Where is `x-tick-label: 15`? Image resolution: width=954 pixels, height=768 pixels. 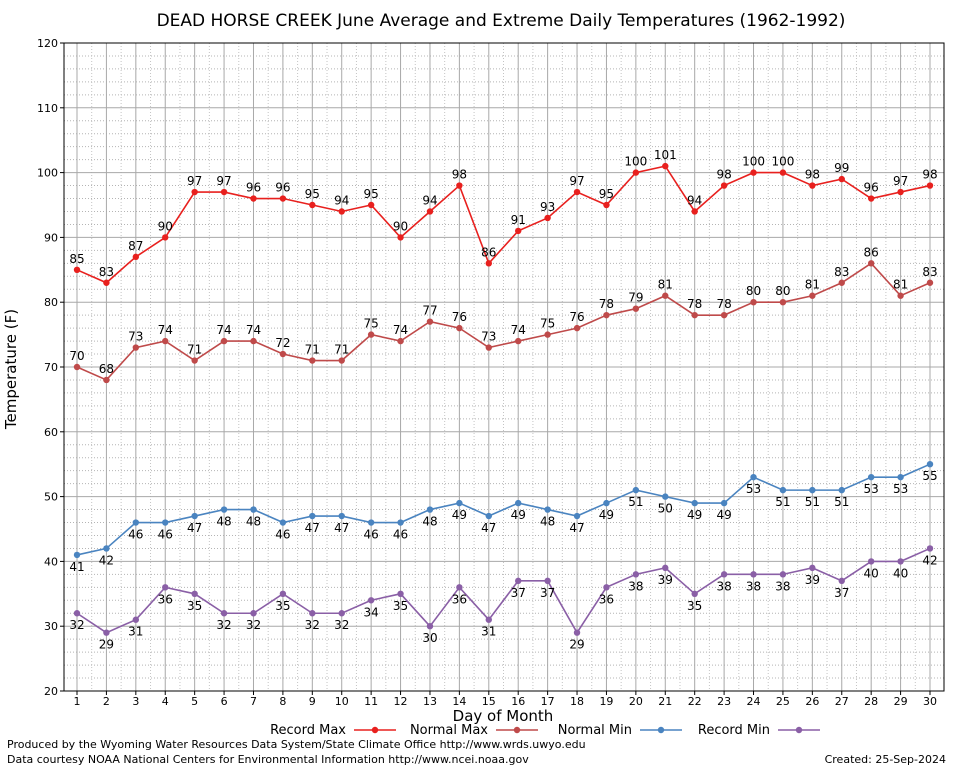
x-tick-label: 15 is located at coordinates (489, 701).